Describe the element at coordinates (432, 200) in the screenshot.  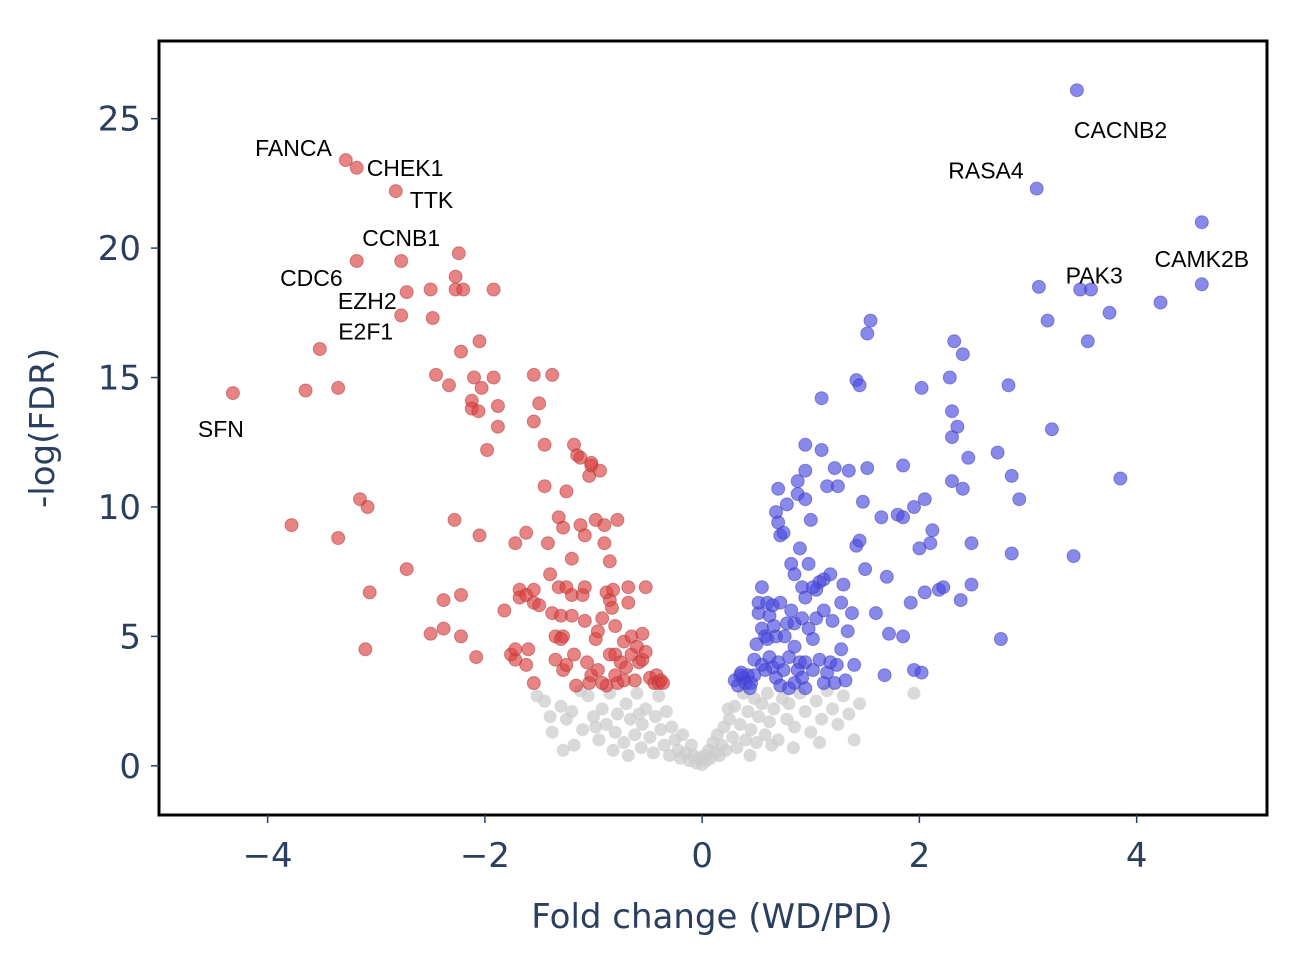
I see `gene-label-ttk: TTK` at that location.